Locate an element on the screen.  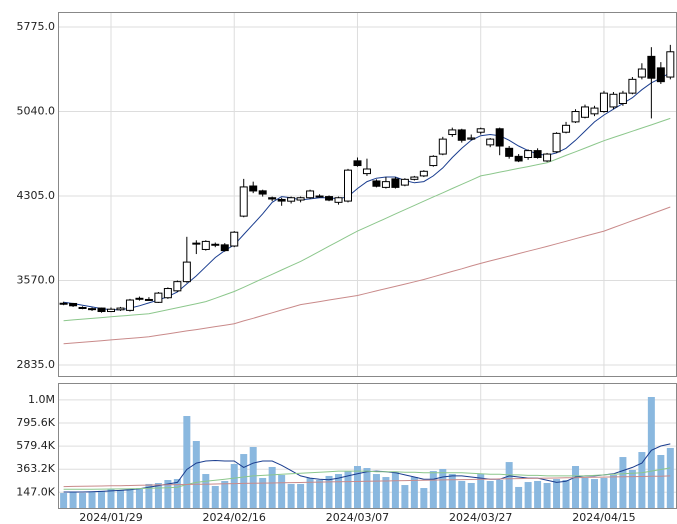
y-tick-label: 3570.0 is located at coordinates (36, 279).